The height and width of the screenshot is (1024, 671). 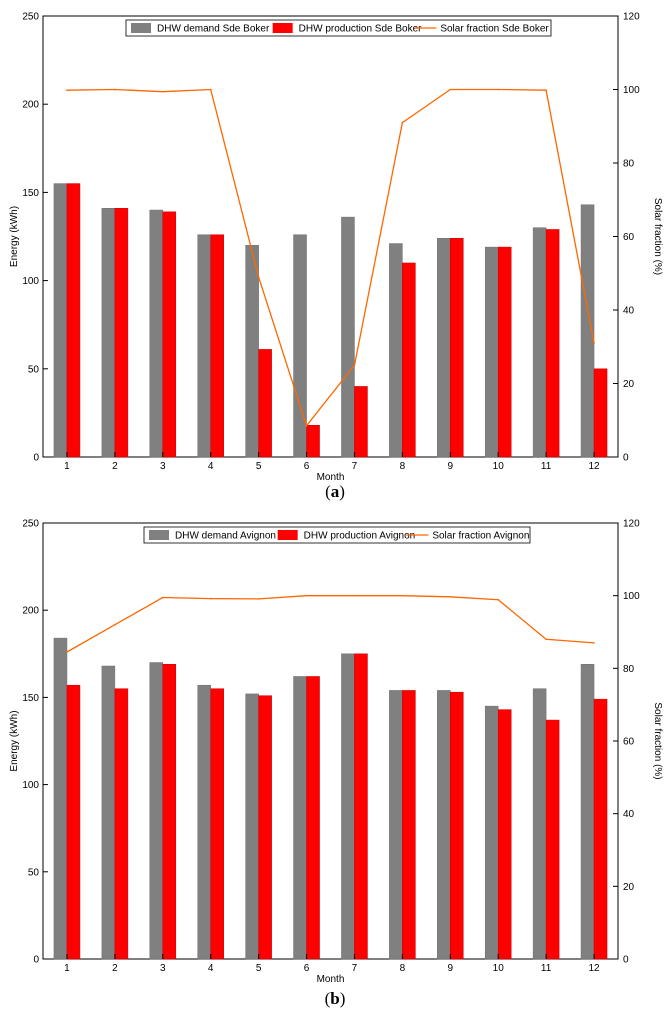 I want to click on left-axis-tick-label: 150, so click(x=30, y=698).